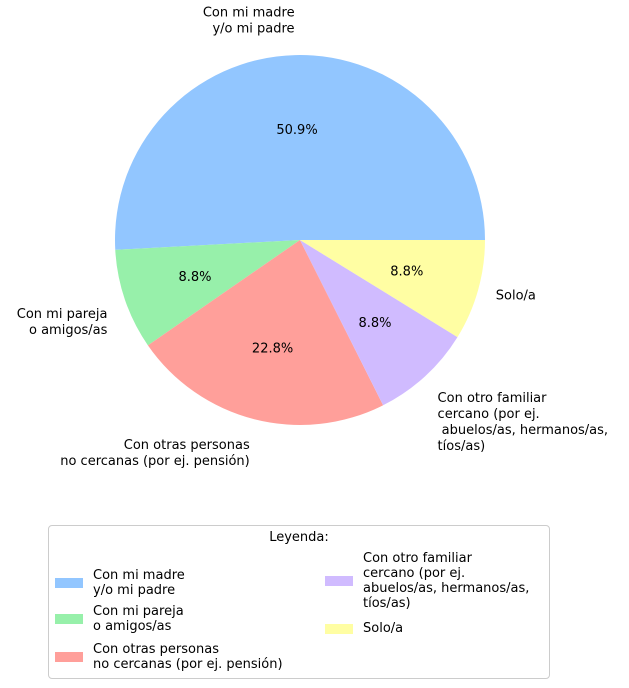  Describe the element at coordinates (62, 322) in the screenshot. I see `slice-label-pareja: Con mi pareja o amigos/as` at that location.